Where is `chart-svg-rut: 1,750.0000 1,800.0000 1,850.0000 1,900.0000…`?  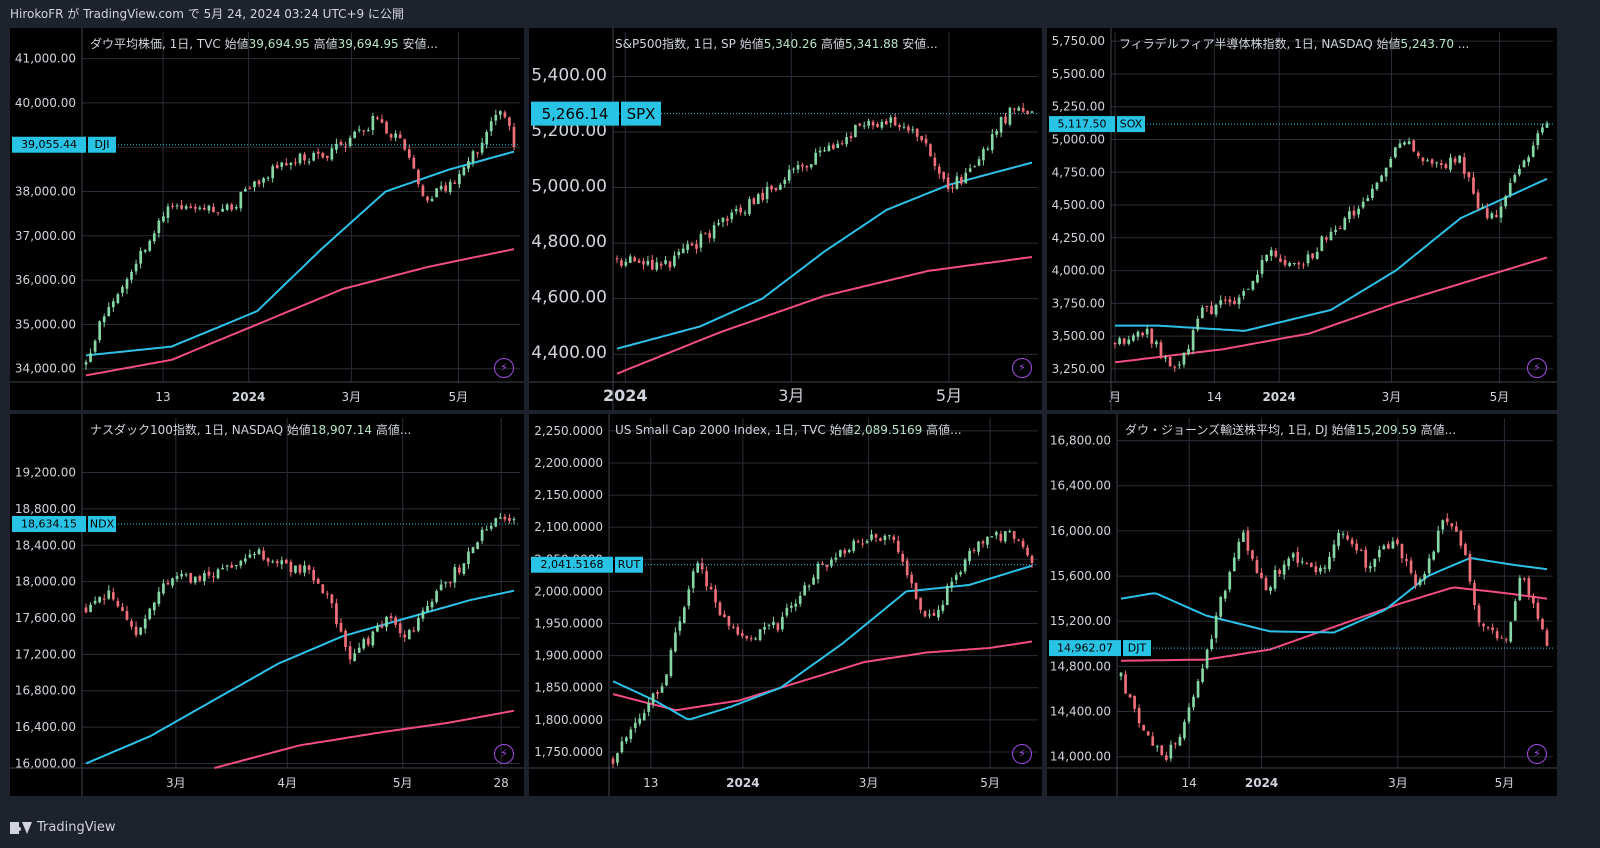 chart-svg-rut: 1,750.0000 1,800.0000 1,850.0000 1,900.0000… is located at coordinates (785, 605).